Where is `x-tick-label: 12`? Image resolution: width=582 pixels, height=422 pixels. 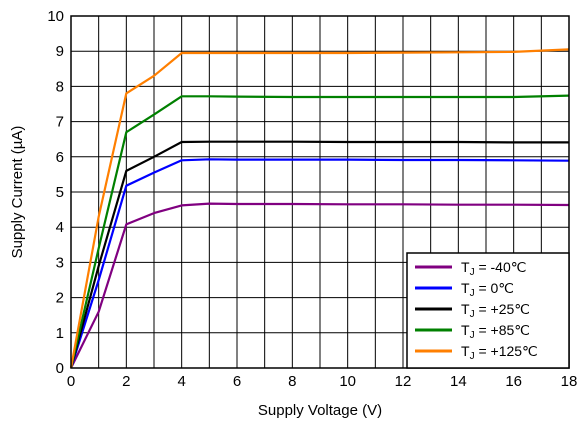 x-tick-label: 12 is located at coordinates (403, 381).